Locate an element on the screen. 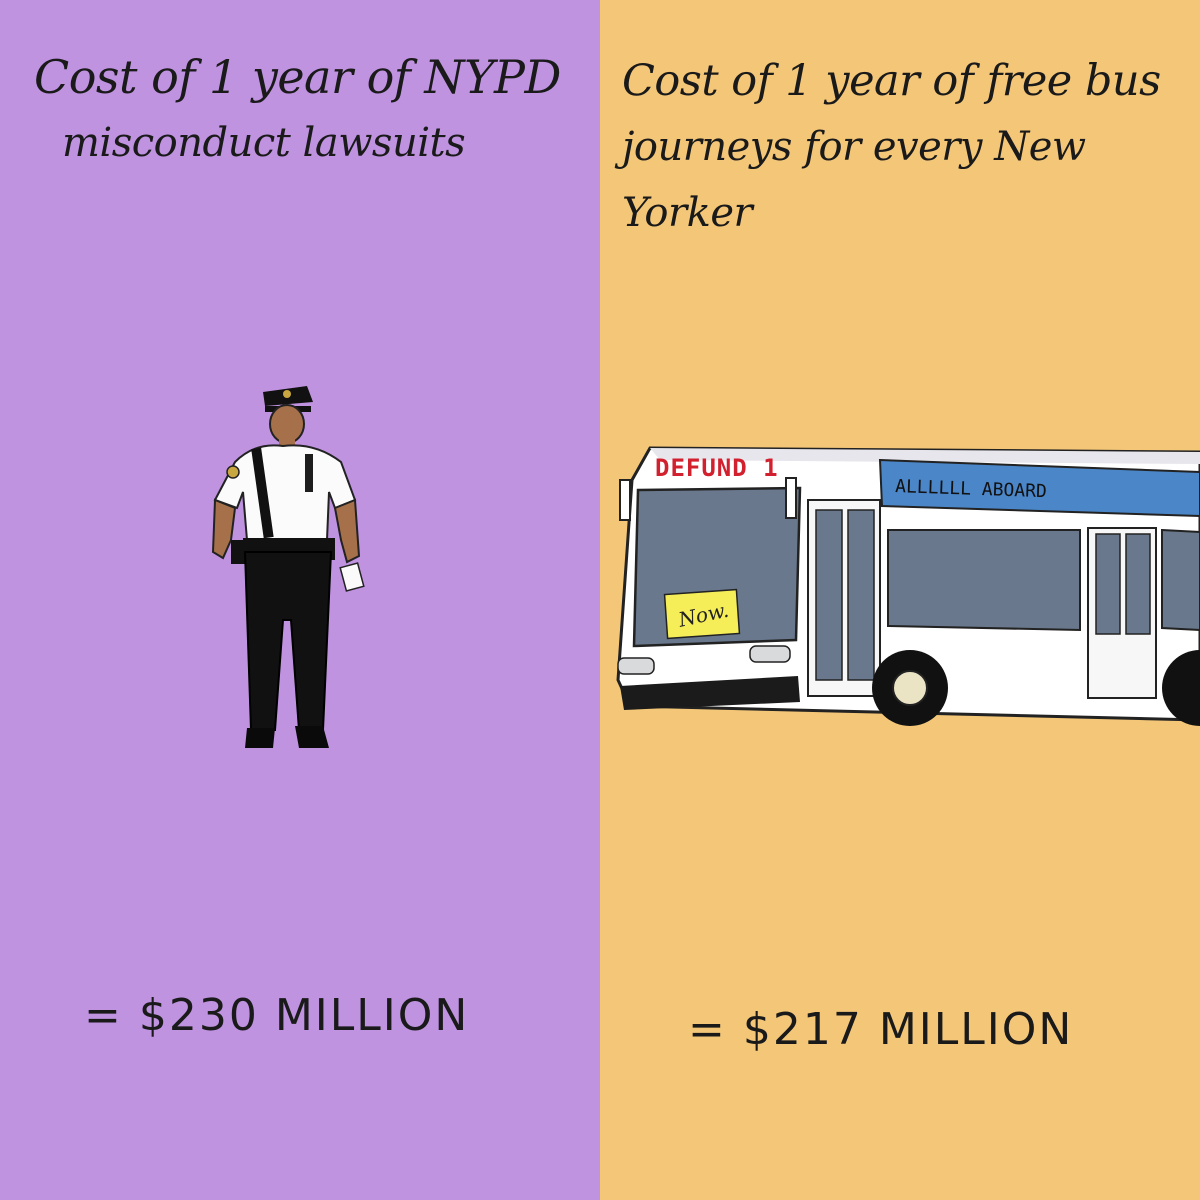  police-officer-illustration is located at coordinates (288, 567).